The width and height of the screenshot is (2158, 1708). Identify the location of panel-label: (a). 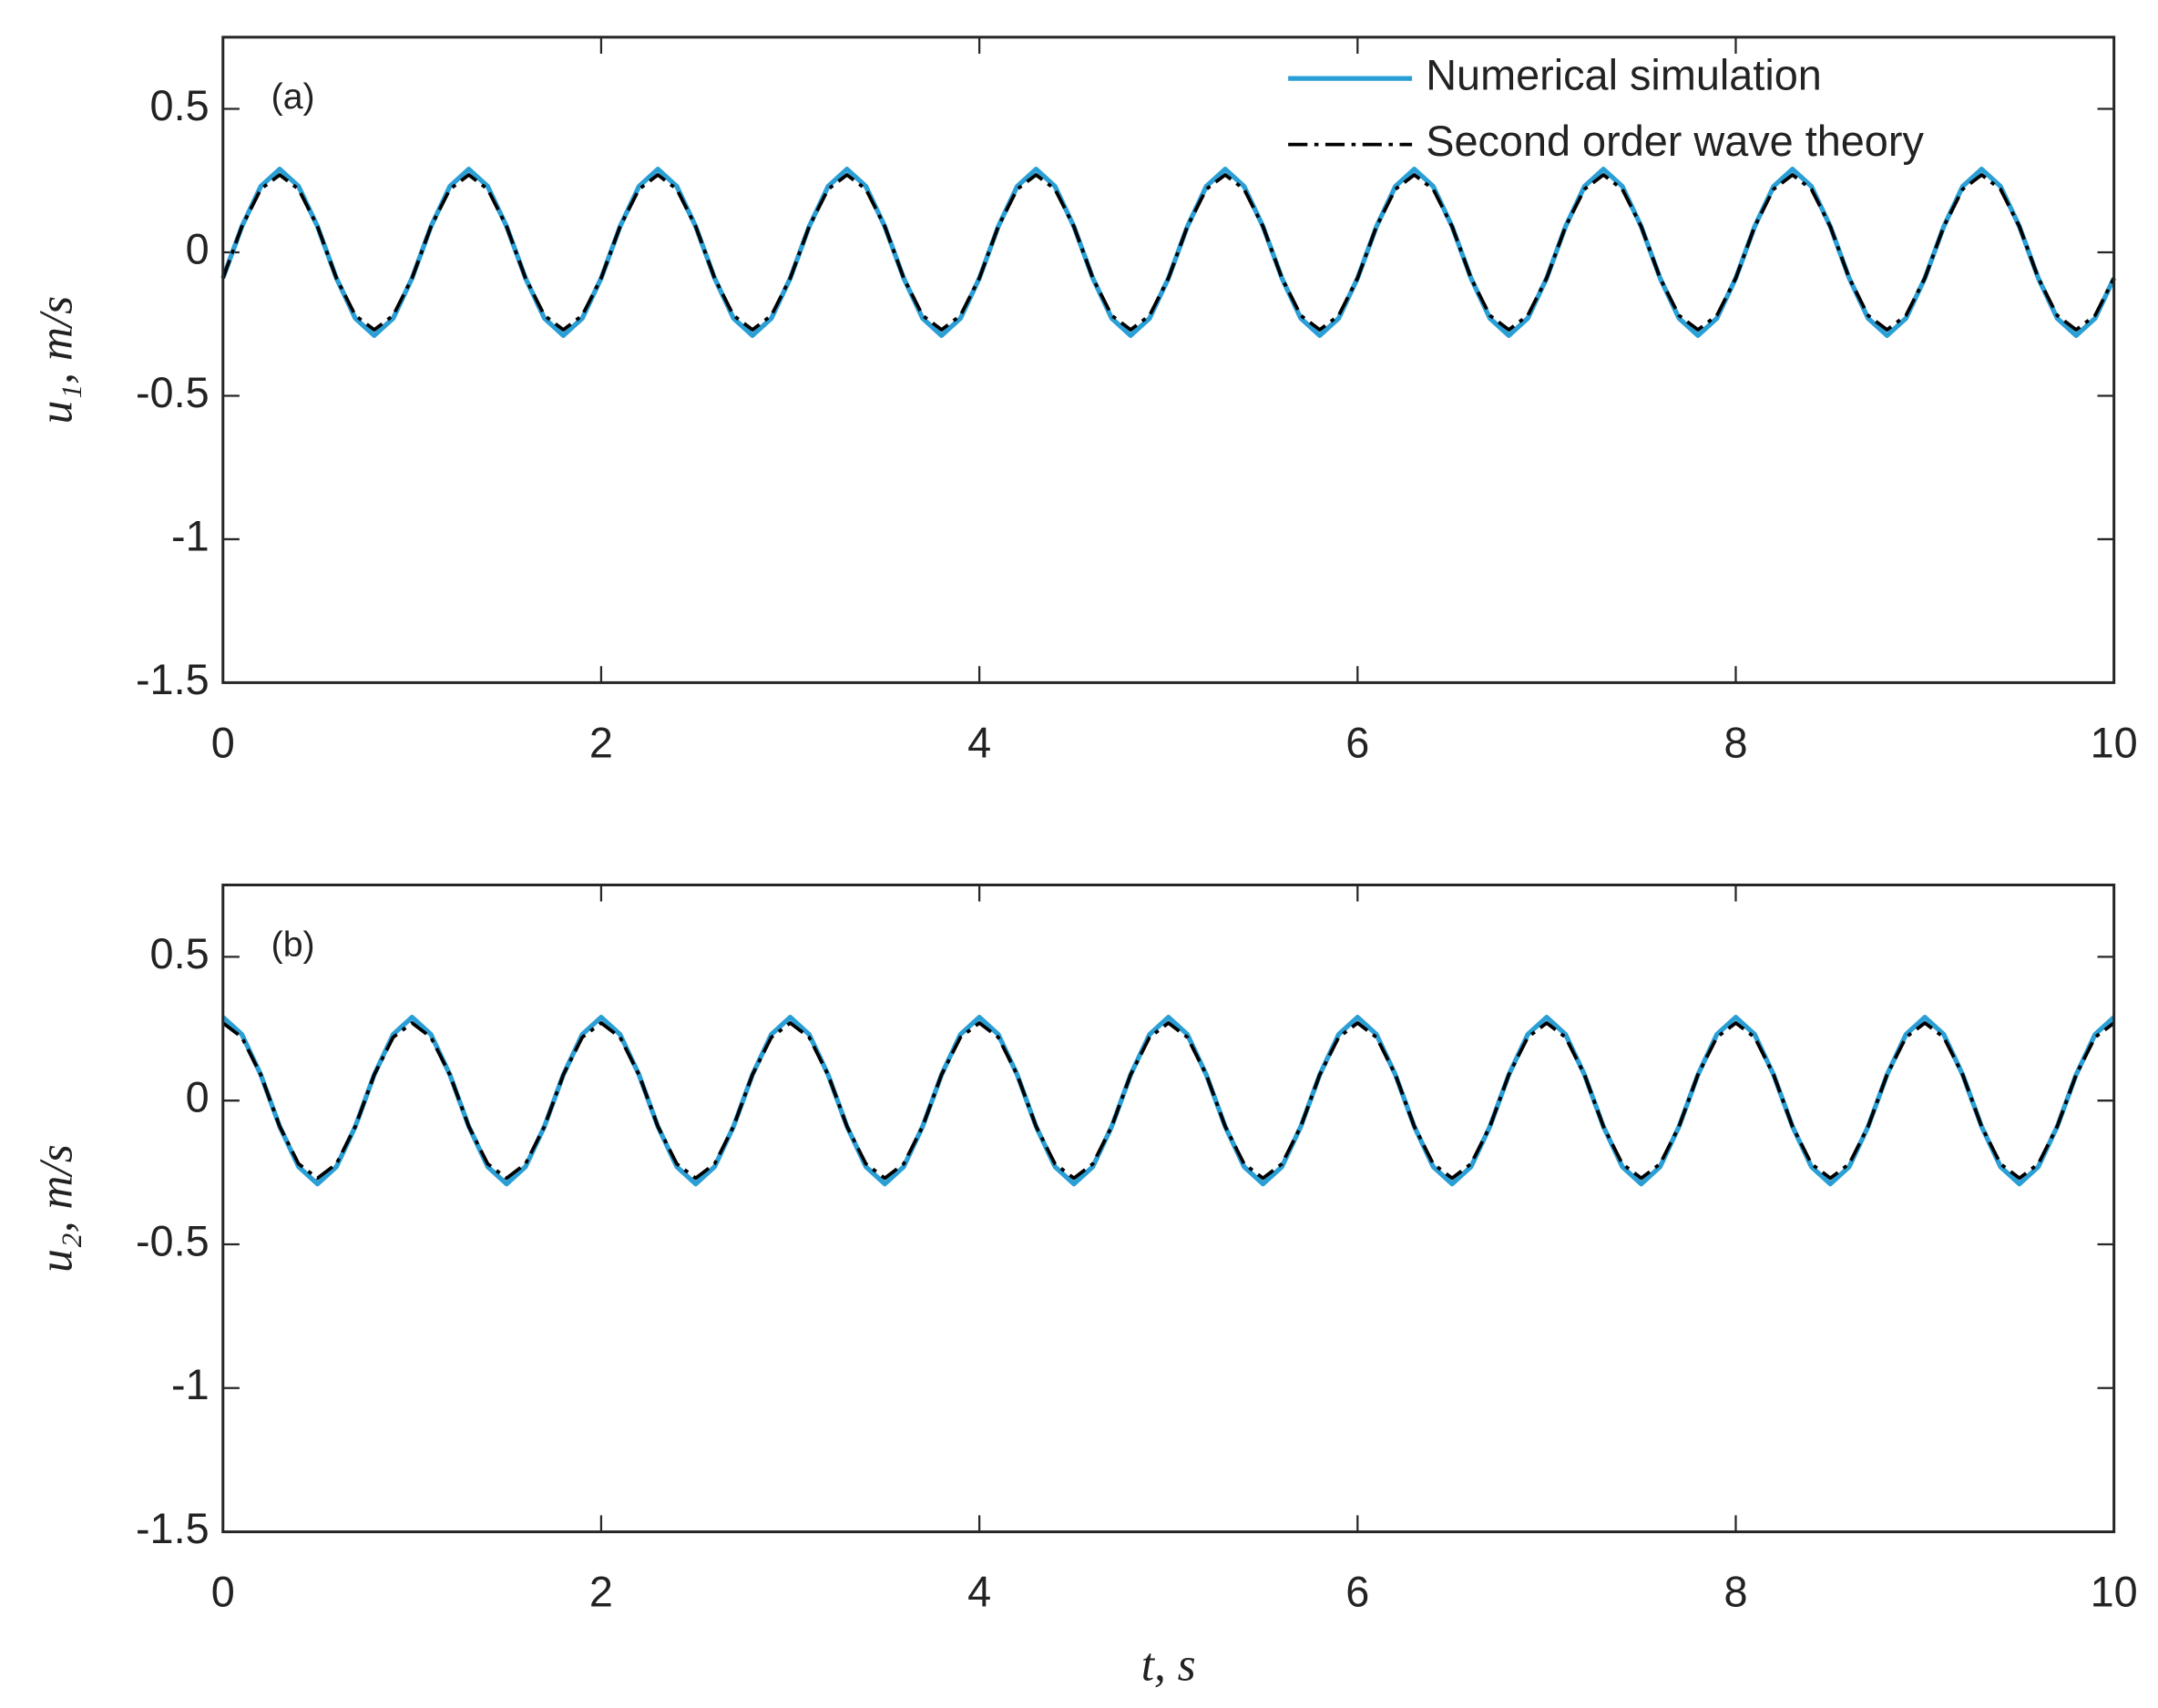
(293, 97).